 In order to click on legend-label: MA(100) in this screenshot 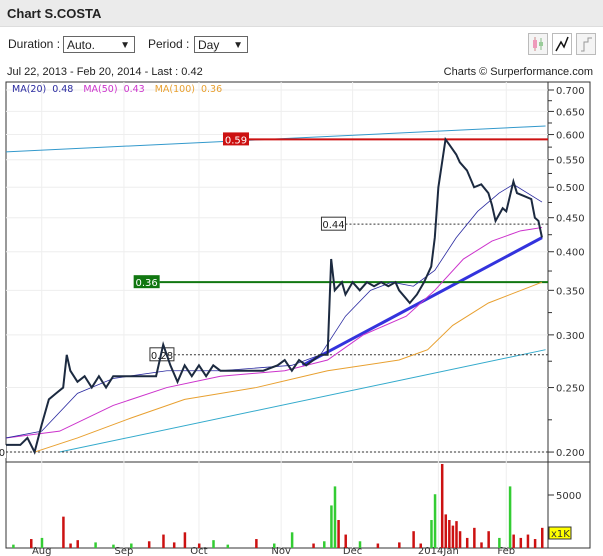, I will do `click(175, 89)`.